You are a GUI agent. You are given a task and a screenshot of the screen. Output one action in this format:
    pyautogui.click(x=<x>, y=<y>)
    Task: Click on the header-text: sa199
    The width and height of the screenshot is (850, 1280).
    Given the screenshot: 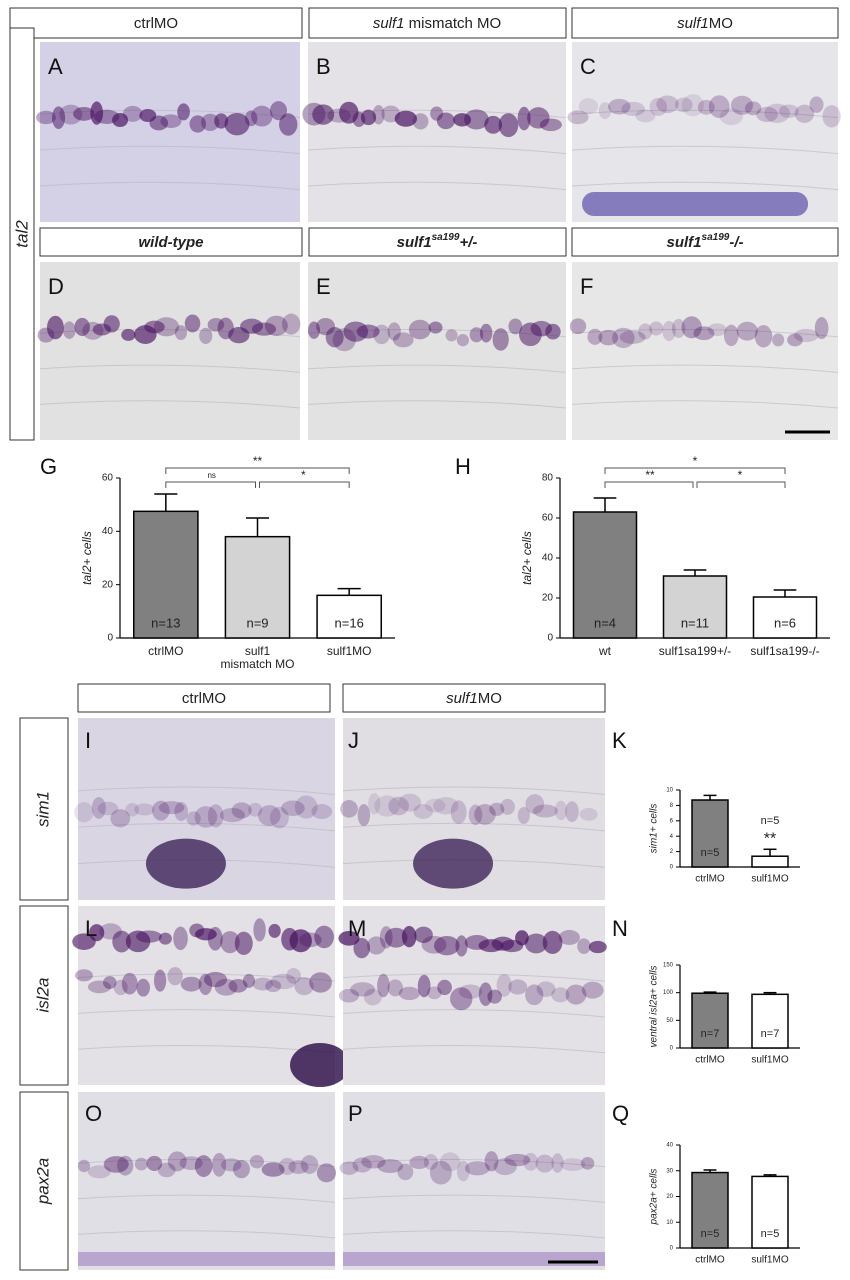 What is the action you would take?
    pyautogui.click(x=446, y=237)
    